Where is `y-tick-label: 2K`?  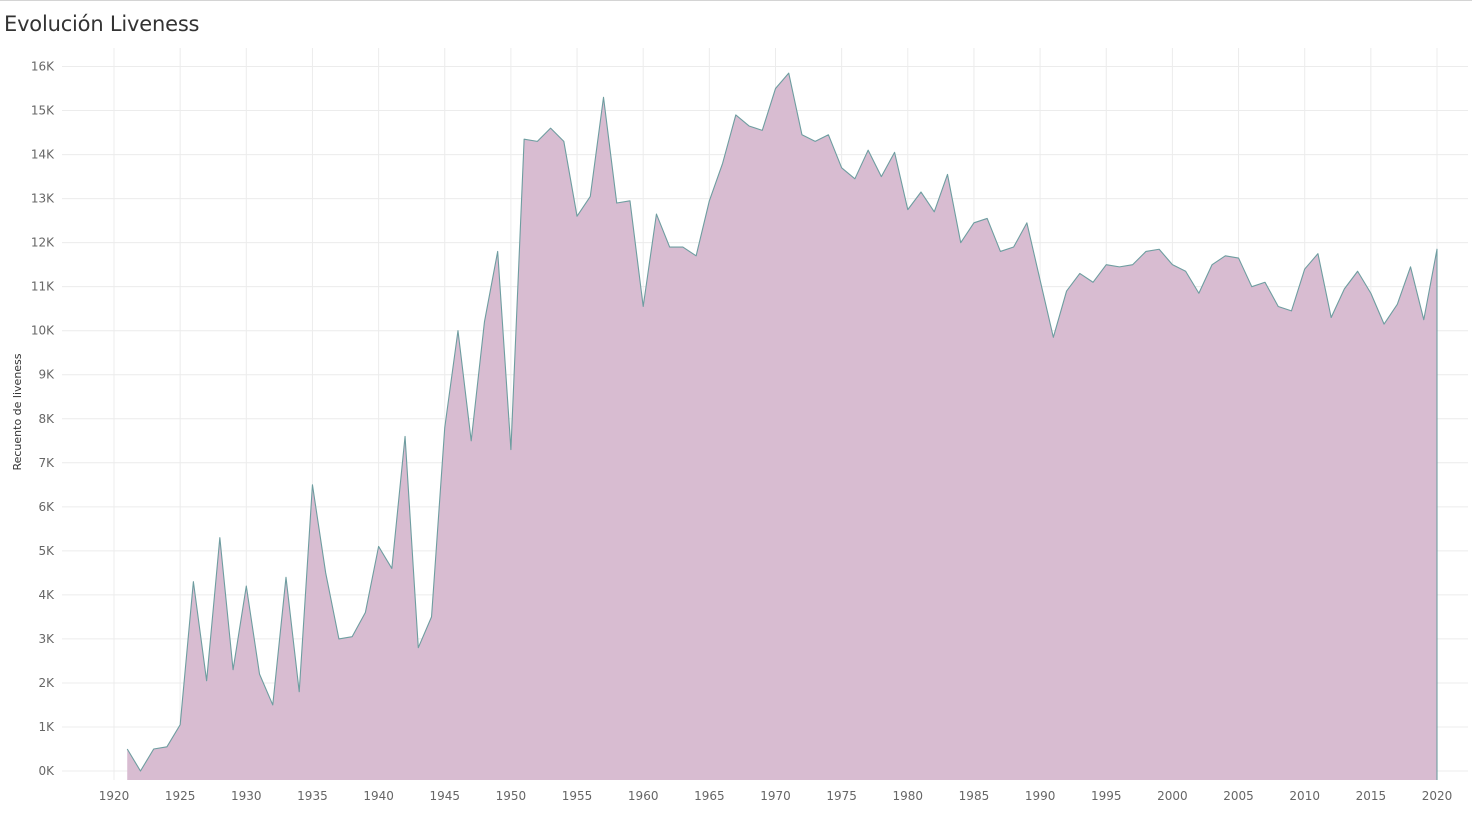
y-tick-label: 2K is located at coordinates (46, 683).